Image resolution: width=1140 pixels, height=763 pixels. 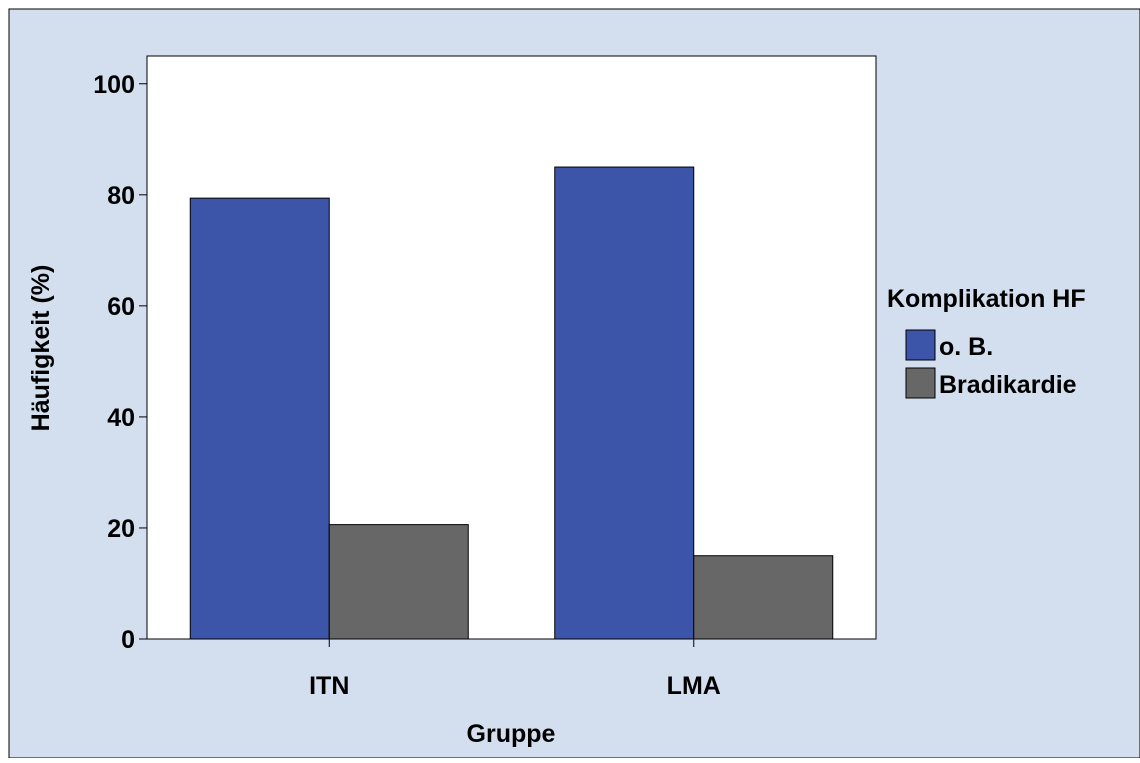 I want to click on y-tick-label: 20, so click(x=121, y=529).